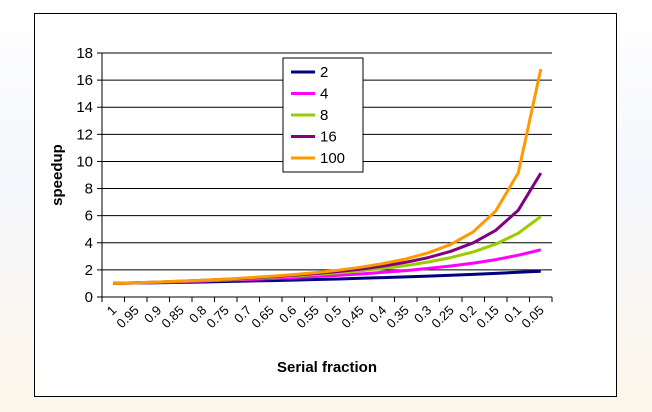 This screenshot has height=412, width=652. I want to click on y-axis-title: speedup, so click(57, 175).